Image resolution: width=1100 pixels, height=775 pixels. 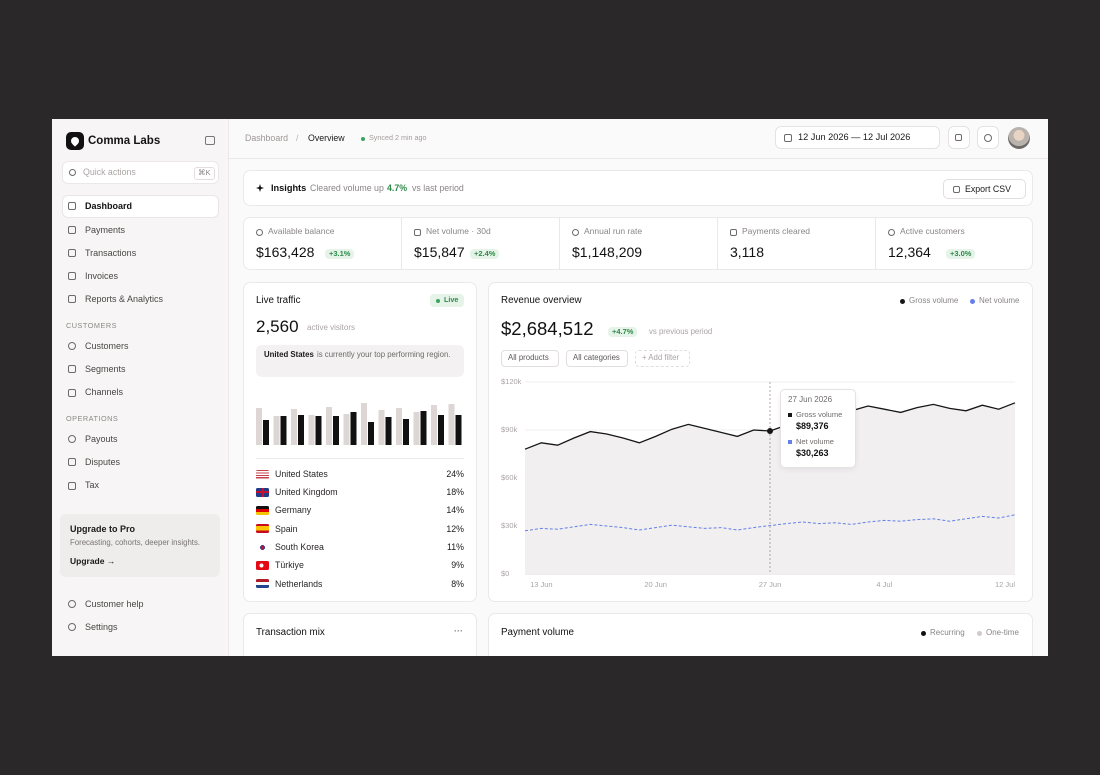 I want to click on insights-highlight: 4.7%, so click(x=397, y=187).